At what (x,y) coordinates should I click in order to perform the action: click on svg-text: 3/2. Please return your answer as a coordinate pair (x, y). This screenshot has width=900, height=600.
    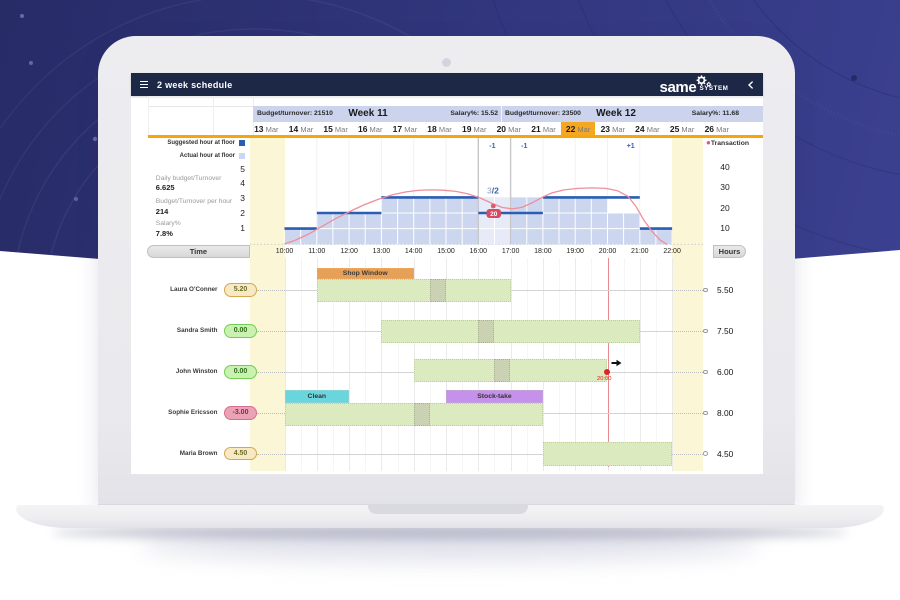
    Looking at the image, I should click on (493, 190).